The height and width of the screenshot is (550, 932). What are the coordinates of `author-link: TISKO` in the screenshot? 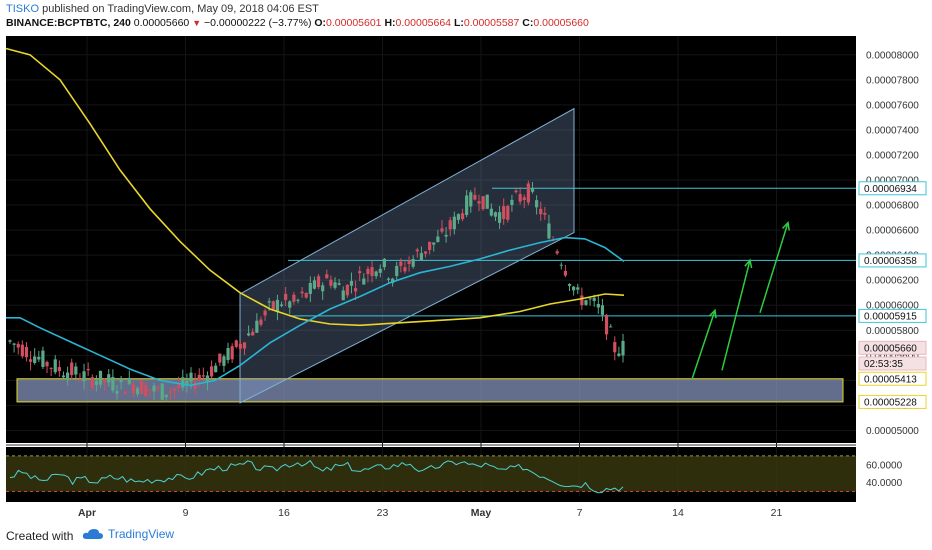 It's located at (23, 9).